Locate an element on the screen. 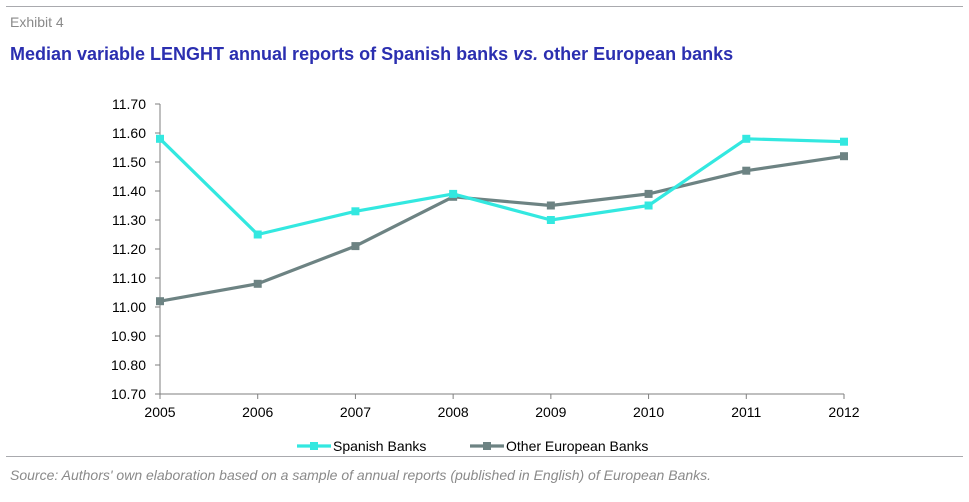 The width and height of the screenshot is (969, 502). title-part-2: other European banks is located at coordinates (636, 54).